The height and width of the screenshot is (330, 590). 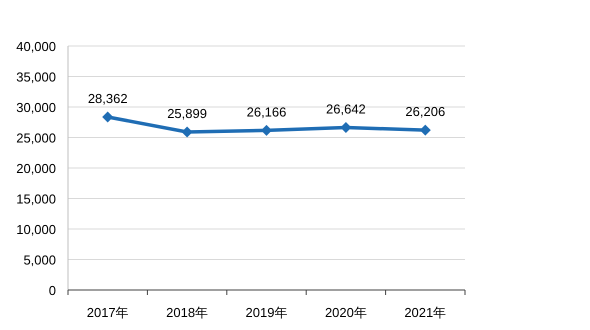 I want to click on data-label: 26,642, so click(x=346, y=108).